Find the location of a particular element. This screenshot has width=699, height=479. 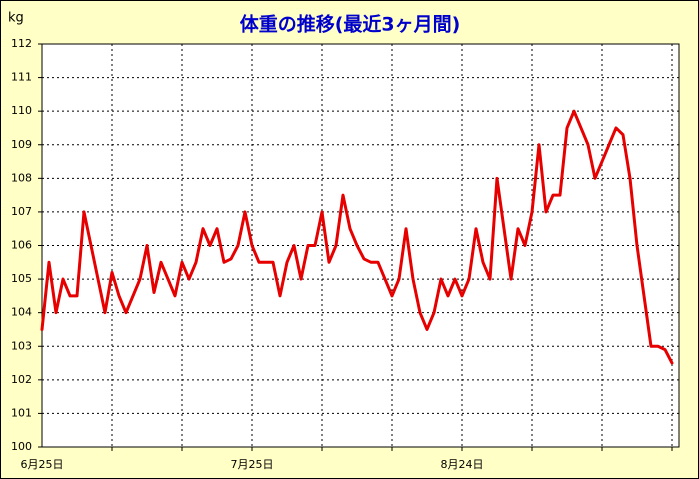

x-tick-label: 6月25日 is located at coordinates (42, 464).